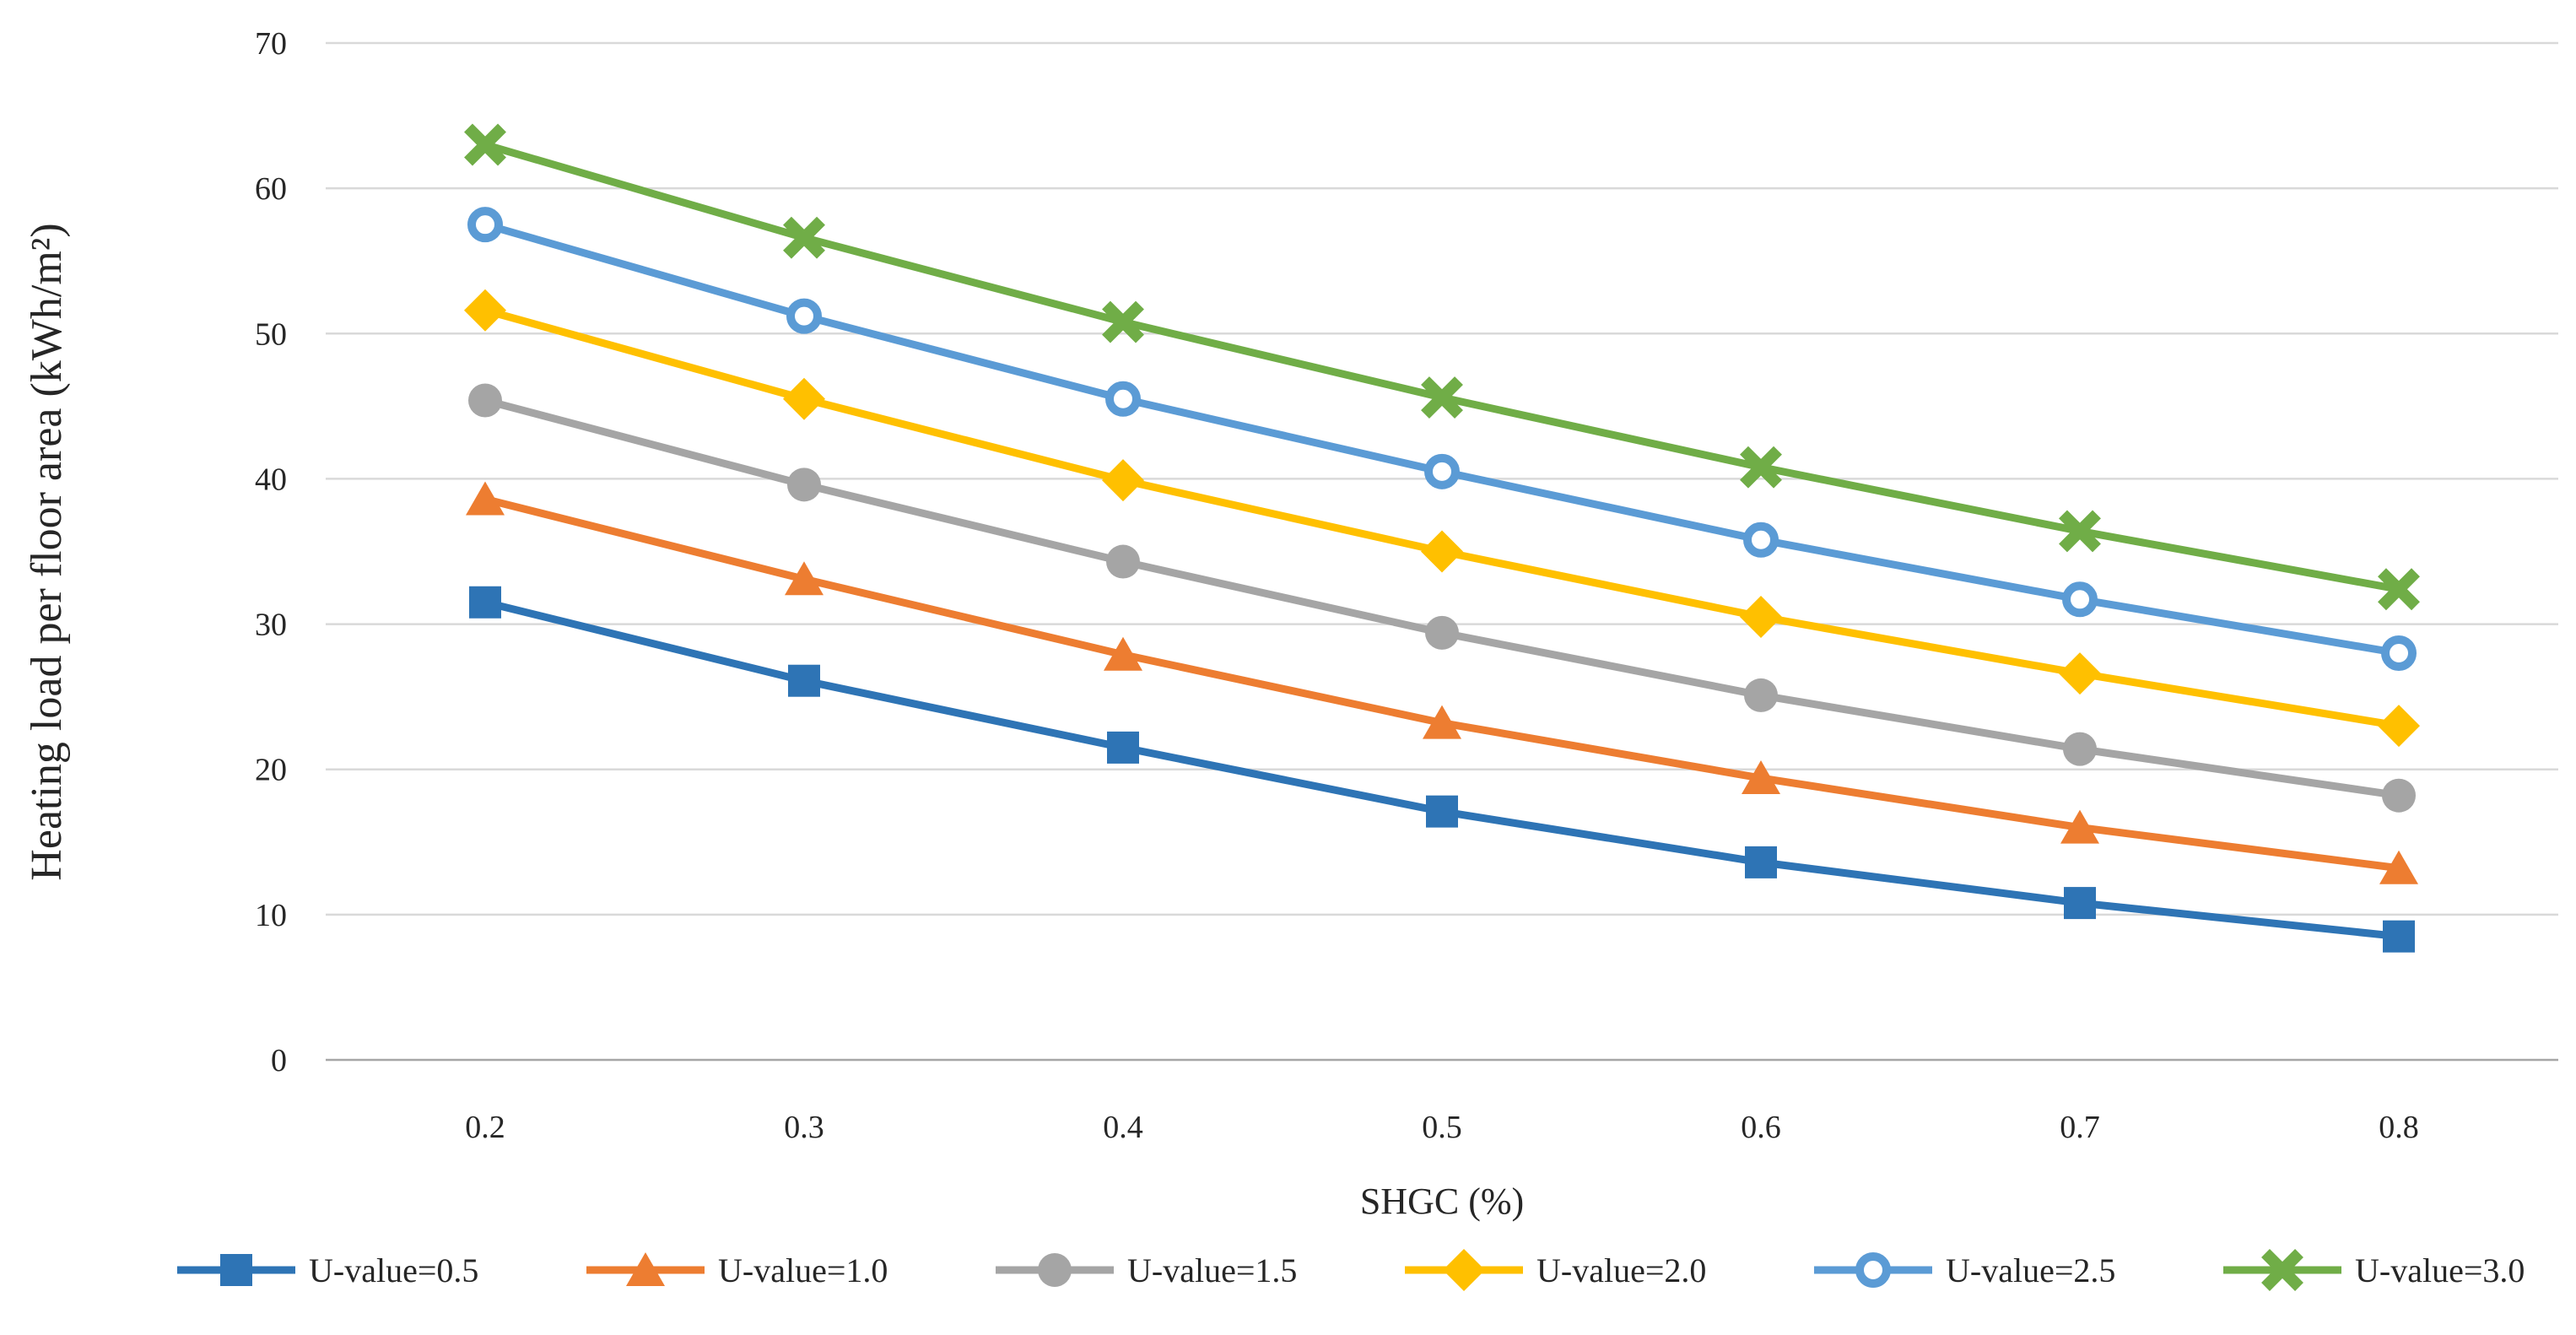 The height and width of the screenshot is (1335, 2576). Describe the element at coordinates (1212, 1270) in the screenshot. I see `legend-label: U-value=1.5` at that location.